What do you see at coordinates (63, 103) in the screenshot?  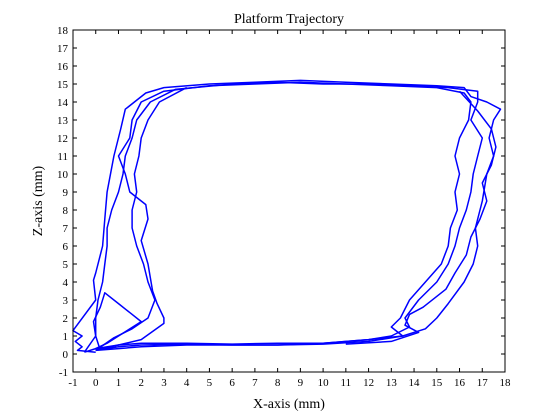 I see `y-tick-label: 14` at bounding box center [63, 103].